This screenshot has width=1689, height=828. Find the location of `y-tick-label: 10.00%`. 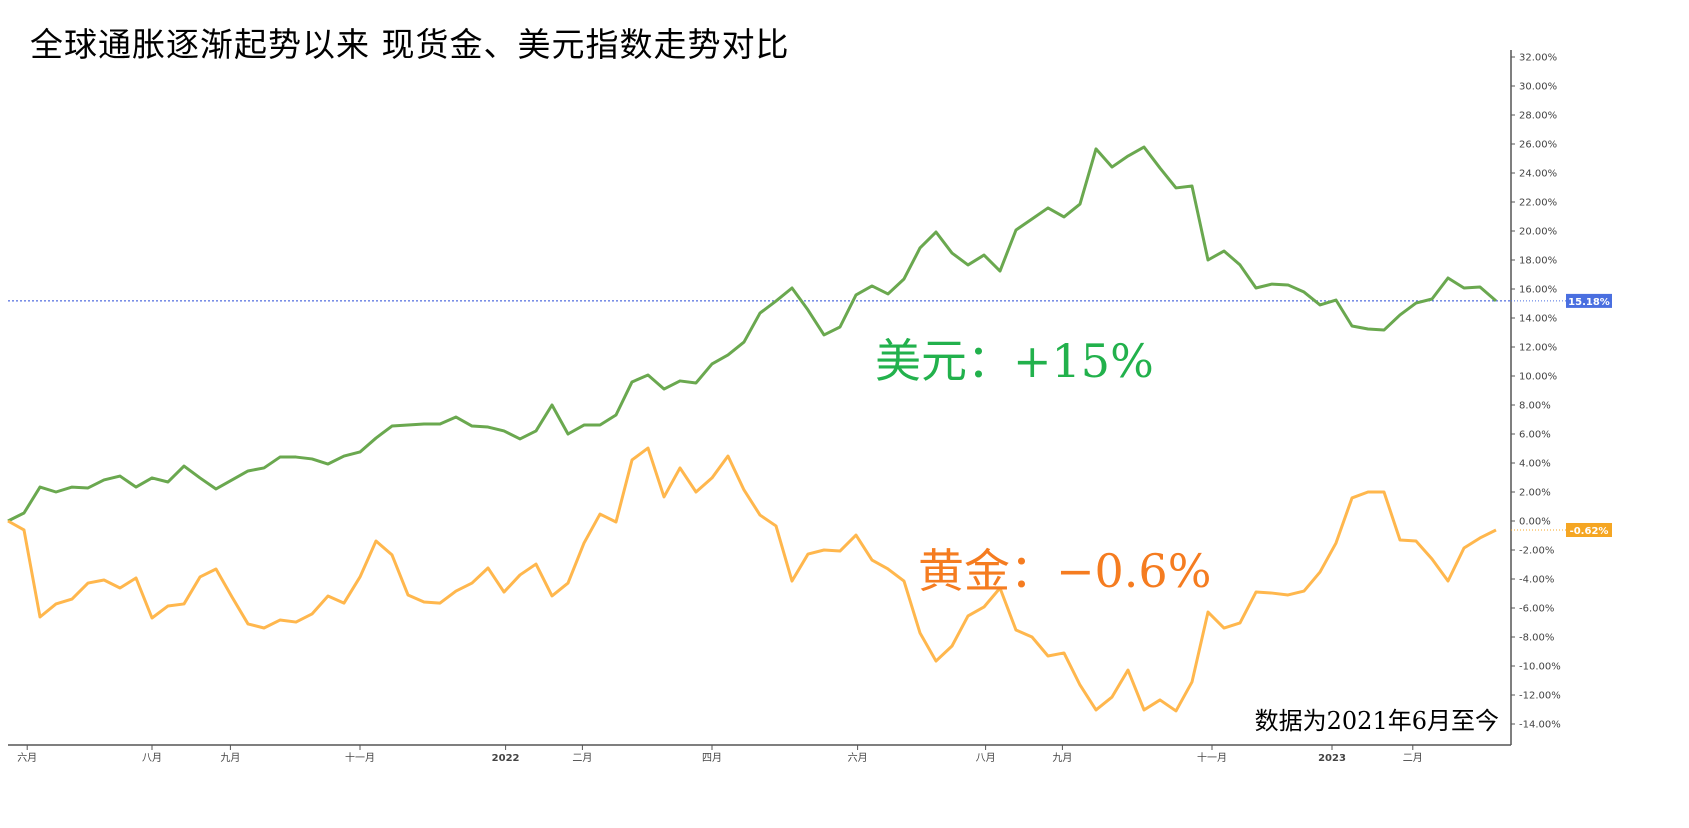

y-tick-label: 10.00% is located at coordinates (1538, 377).